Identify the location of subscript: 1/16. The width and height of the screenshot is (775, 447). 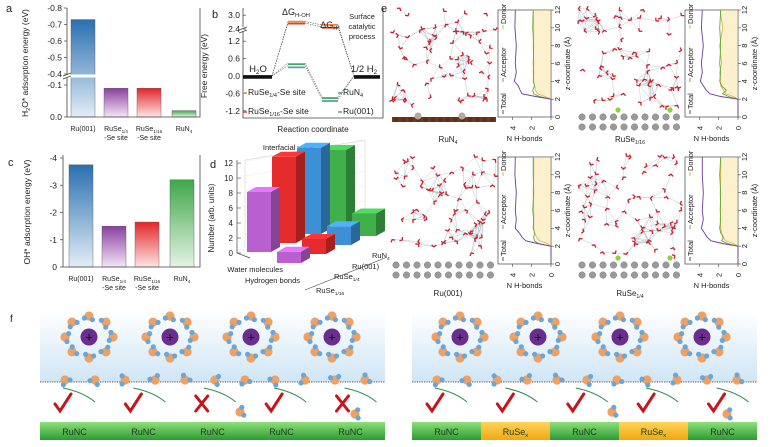
(274, 115).